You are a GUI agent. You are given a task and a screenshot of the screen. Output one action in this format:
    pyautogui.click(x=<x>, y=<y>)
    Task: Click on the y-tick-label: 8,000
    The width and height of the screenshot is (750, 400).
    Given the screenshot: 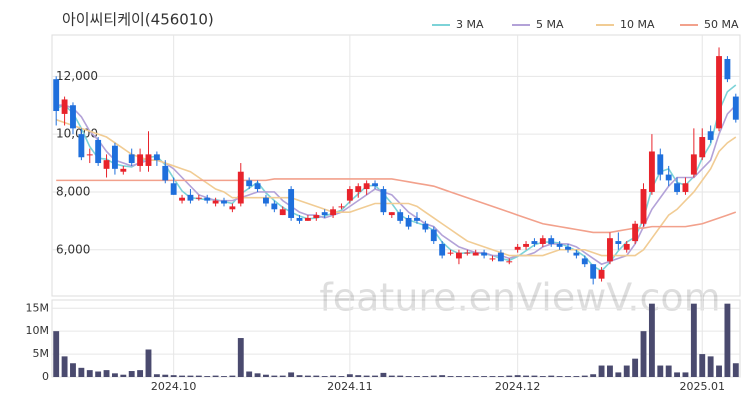 What is the action you would take?
    pyautogui.click(x=73, y=191)
    